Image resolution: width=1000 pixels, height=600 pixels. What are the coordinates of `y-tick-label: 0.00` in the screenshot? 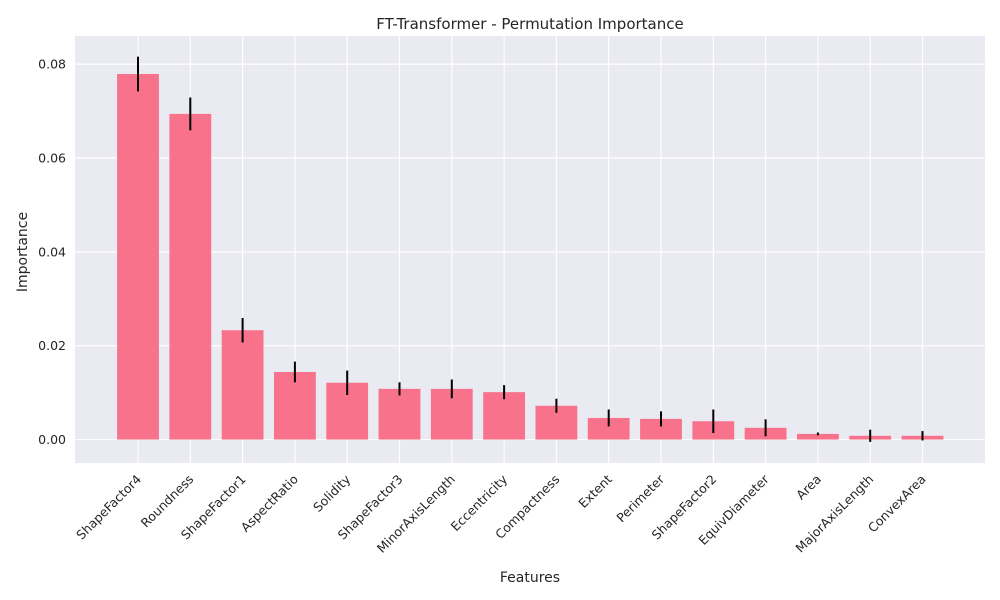 It's located at (52, 439).